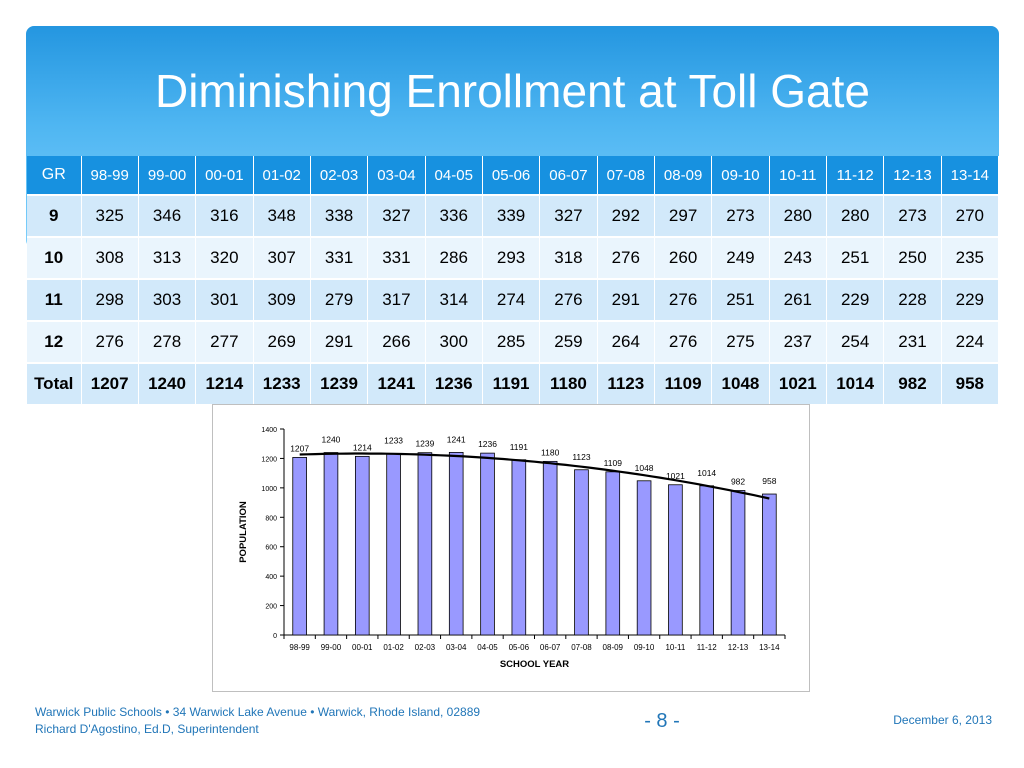 The height and width of the screenshot is (768, 1024). Describe the element at coordinates (626, 341) in the screenshot. I see `table-cell: 264` at that location.